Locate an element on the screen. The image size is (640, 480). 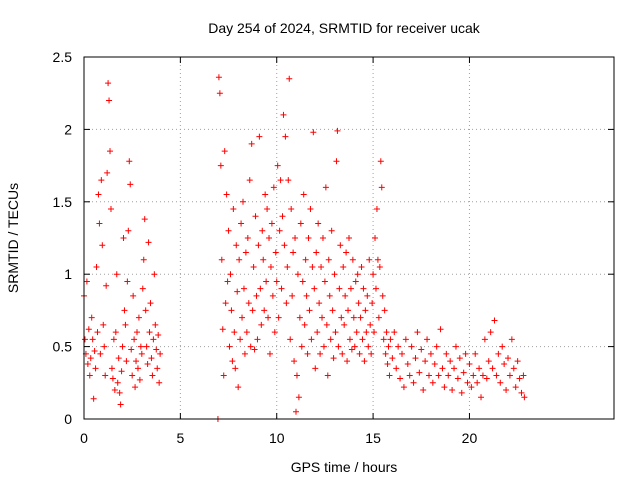
x-tick-label: 10 is located at coordinates (277, 438).